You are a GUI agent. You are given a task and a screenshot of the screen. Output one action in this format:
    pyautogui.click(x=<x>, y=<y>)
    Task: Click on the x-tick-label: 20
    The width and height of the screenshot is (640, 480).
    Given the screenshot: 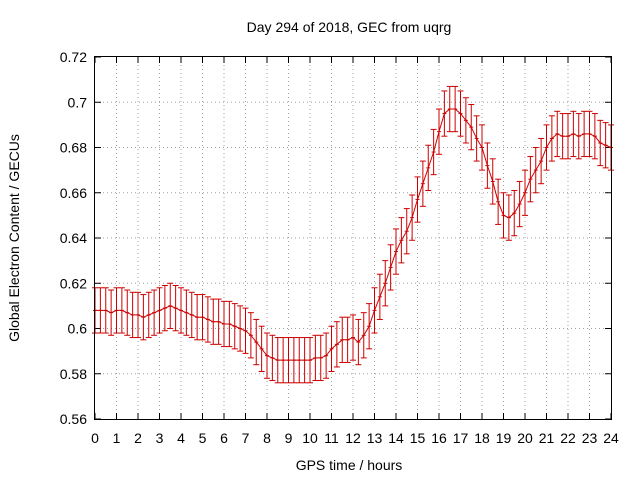 What is the action you would take?
    pyautogui.click(x=525, y=438)
    